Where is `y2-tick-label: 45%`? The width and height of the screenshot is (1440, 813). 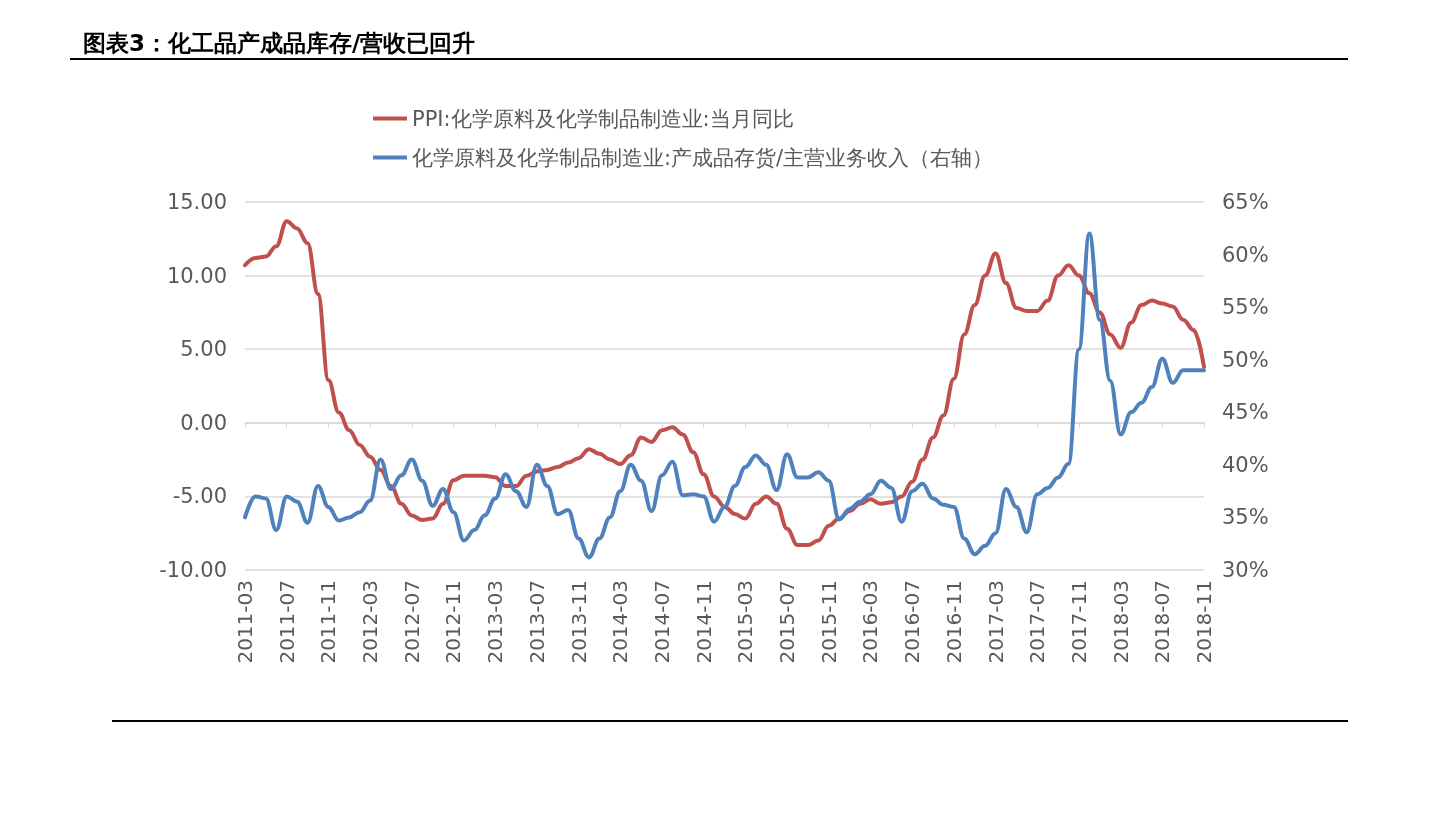 y2-tick-label: 45% is located at coordinates (1245, 412).